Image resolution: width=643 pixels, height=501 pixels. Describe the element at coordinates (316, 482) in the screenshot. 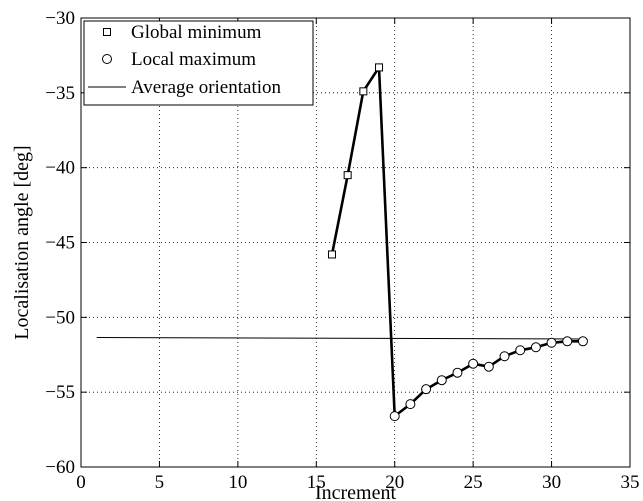

I see `x-tick-label: 15` at that location.